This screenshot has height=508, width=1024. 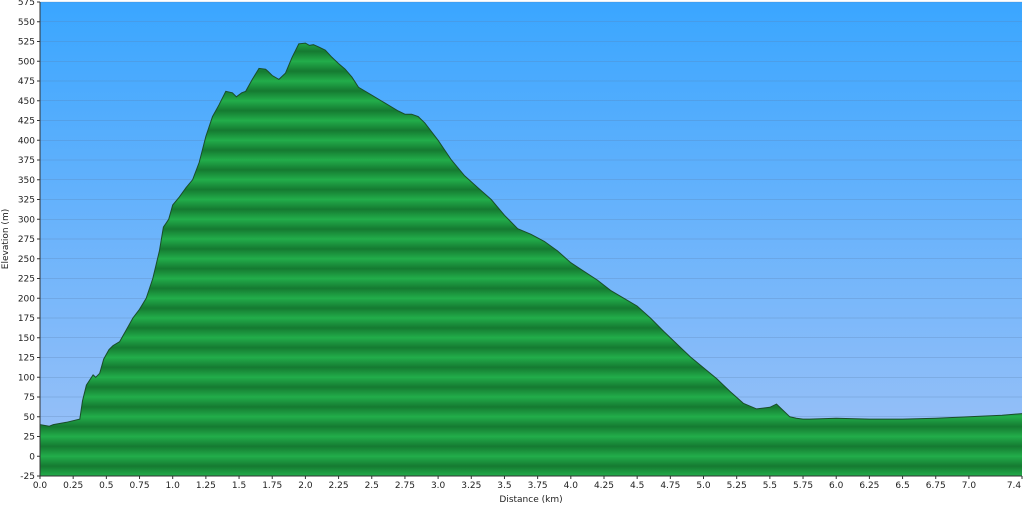 I want to click on x-tick-label: 7.4, so click(x=1014, y=486).